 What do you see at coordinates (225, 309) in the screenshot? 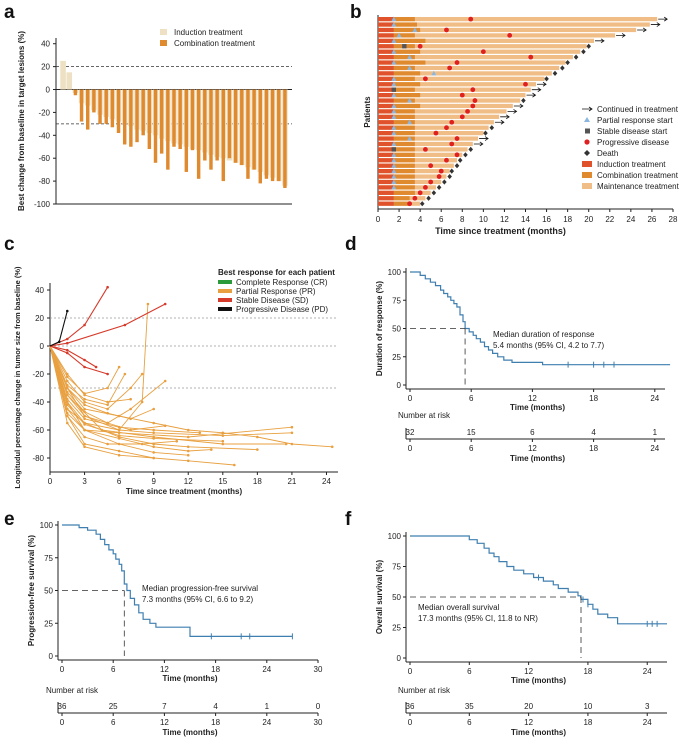
I see `legend-swatch` at bounding box center [225, 309].